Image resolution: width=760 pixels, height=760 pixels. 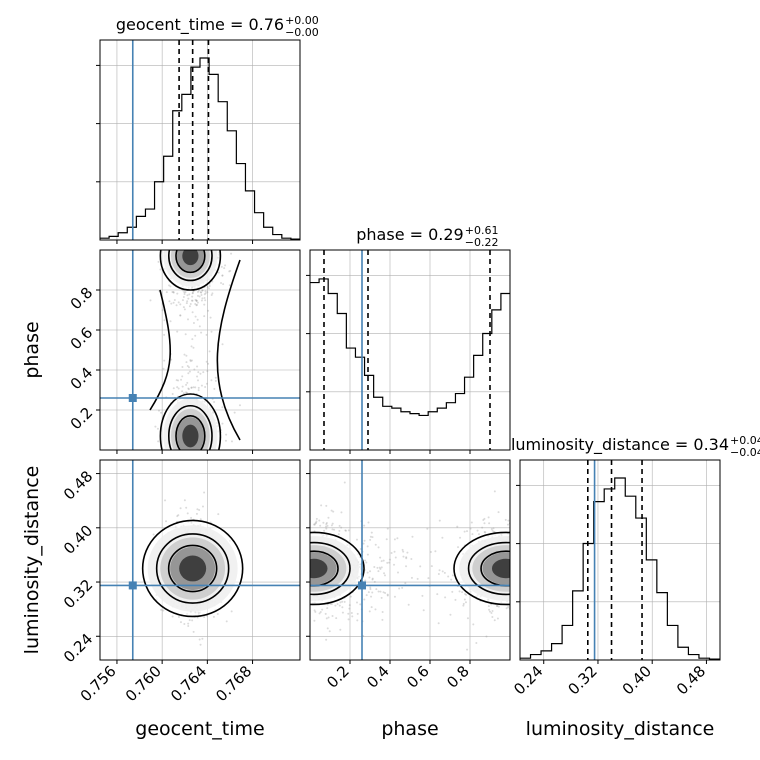 What do you see at coordinates (82, 339) in the screenshot?
I see `y-tick-label: 0.6` at bounding box center [82, 339].